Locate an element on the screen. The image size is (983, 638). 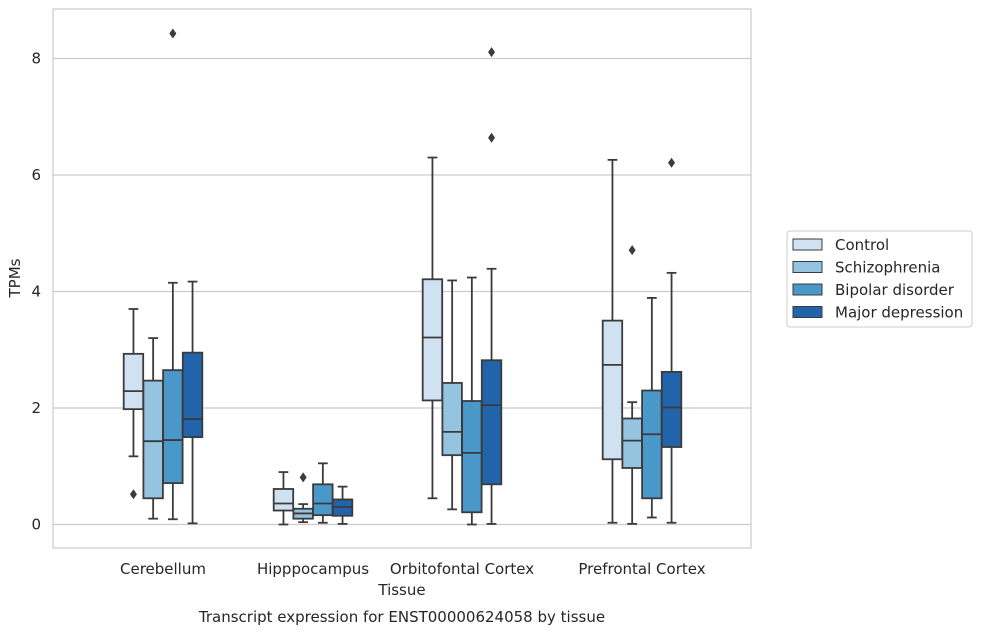
legend-label: Major depression is located at coordinates (899, 313).